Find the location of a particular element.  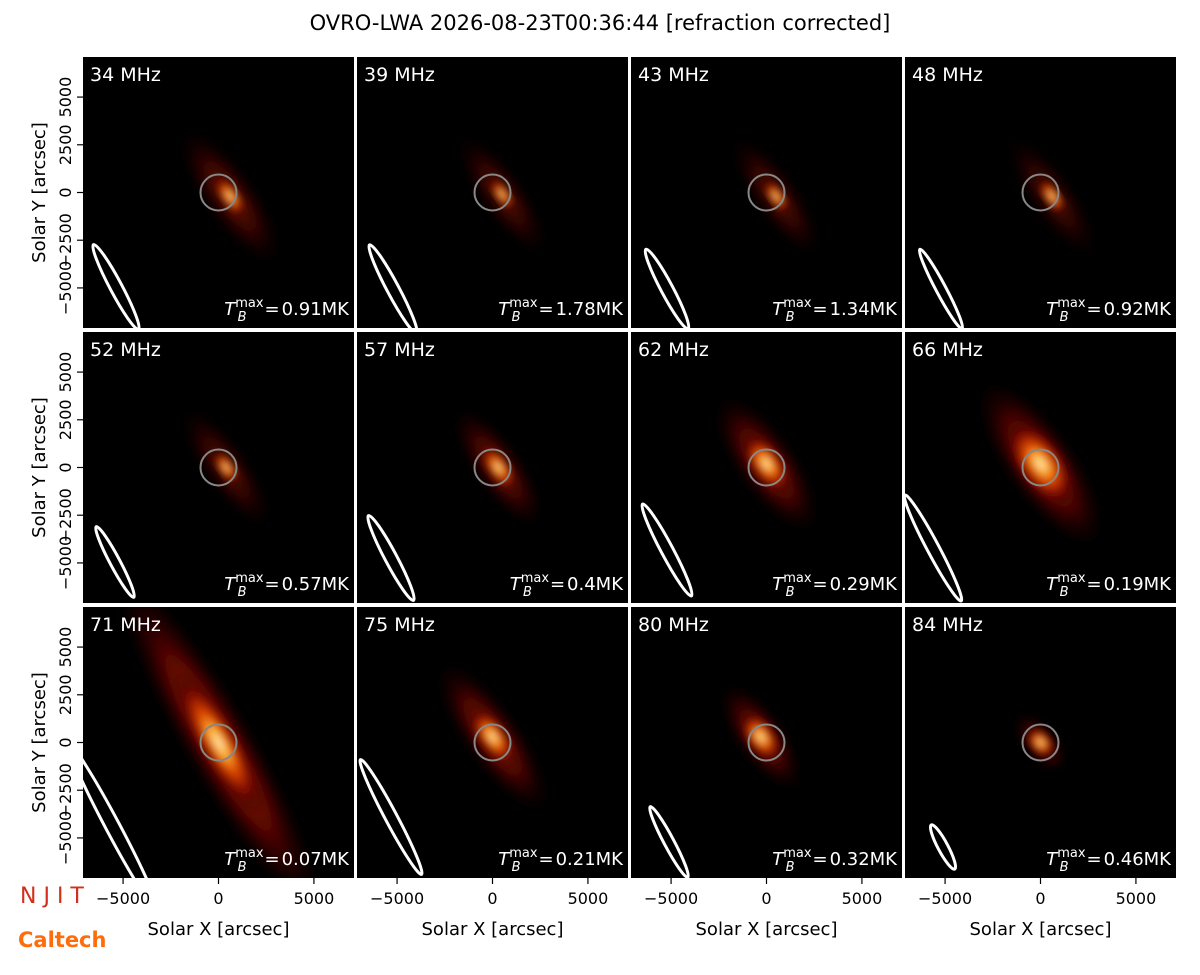

tb-max-annotation: Tmax B = 0.92MK is located at coordinates (1109, 310).